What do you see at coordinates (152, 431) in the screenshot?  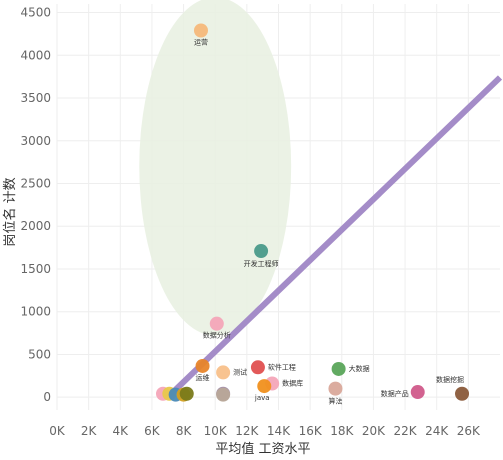 I see `x-tick-label: 6K` at bounding box center [152, 431].